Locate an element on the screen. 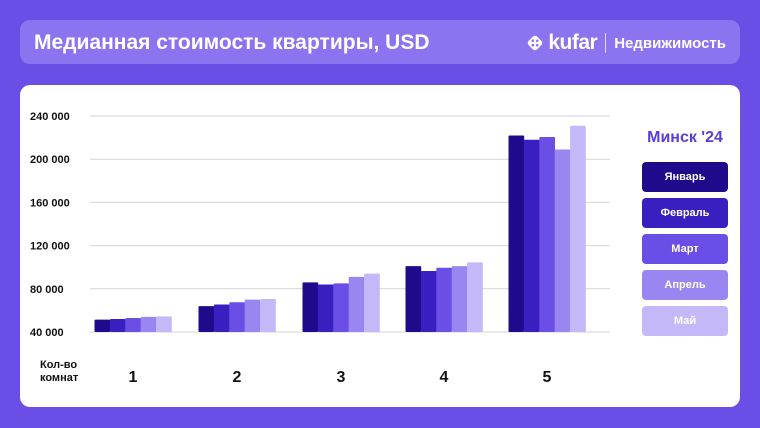 The width and height of the screenshot is (760, 428). legend-item: Январь is located at coordinates (685, 177).